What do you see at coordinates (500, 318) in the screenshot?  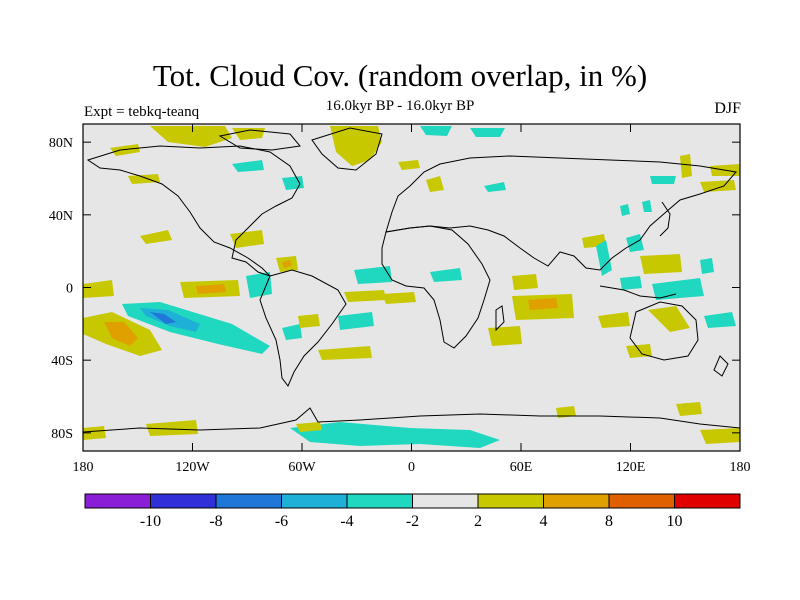 I see `madagascar-coastline` at bounding box center [500, 318].